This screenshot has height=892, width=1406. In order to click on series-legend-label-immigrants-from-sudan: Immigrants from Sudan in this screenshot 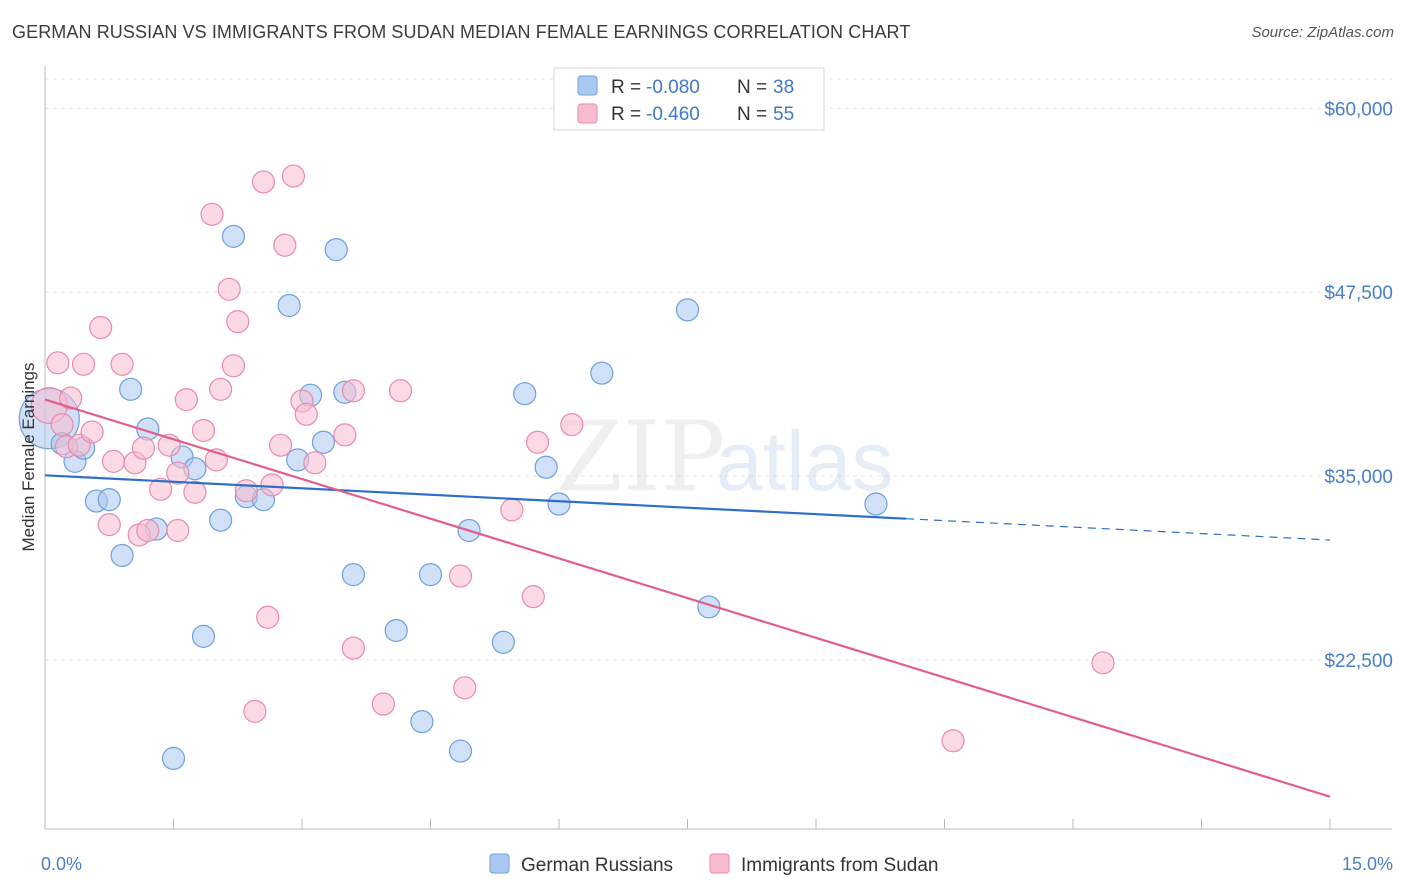, I will do `click(839, 865)`.